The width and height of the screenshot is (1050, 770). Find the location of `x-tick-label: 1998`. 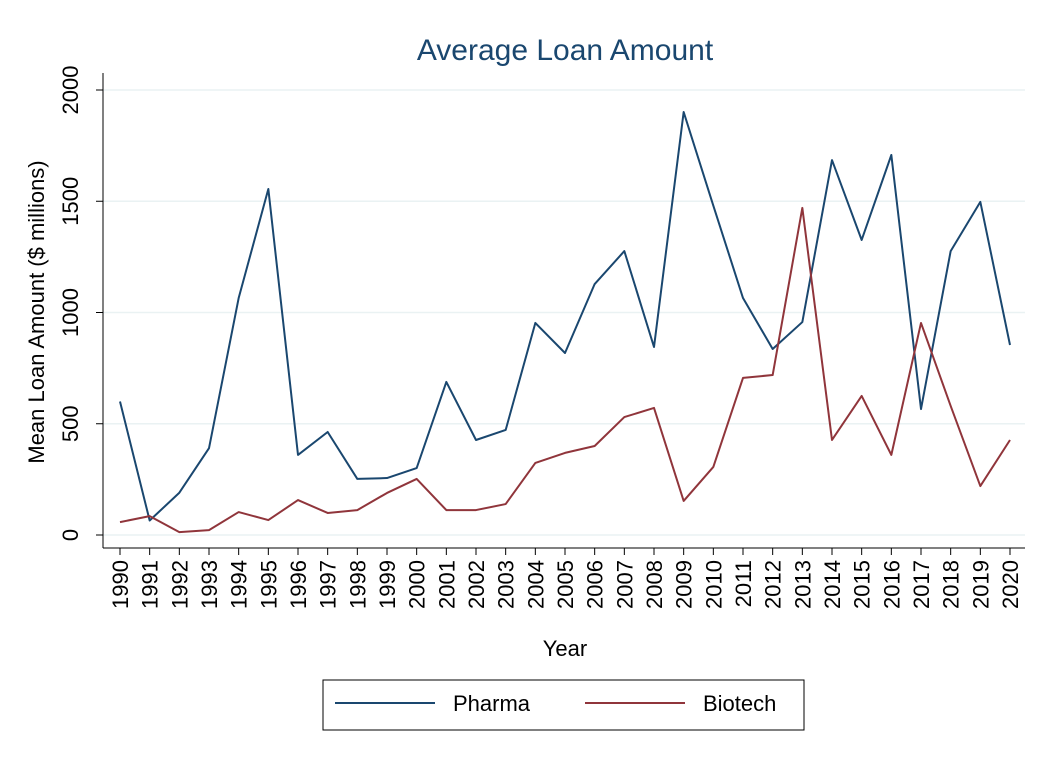

x-tick-label: 1998 is located at coordinates (357, 584).